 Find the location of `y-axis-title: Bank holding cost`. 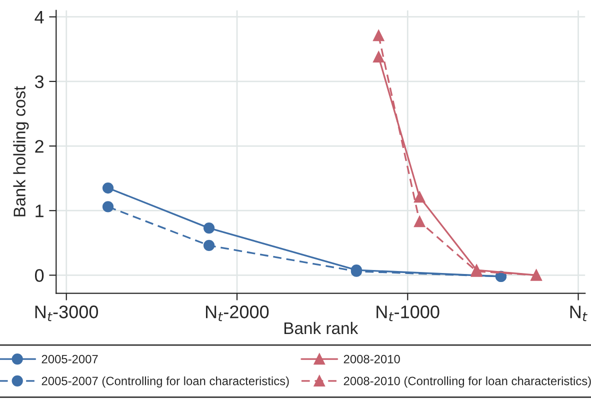

y-axis-title: Bank holding cost is located at coordinates (21, 151).